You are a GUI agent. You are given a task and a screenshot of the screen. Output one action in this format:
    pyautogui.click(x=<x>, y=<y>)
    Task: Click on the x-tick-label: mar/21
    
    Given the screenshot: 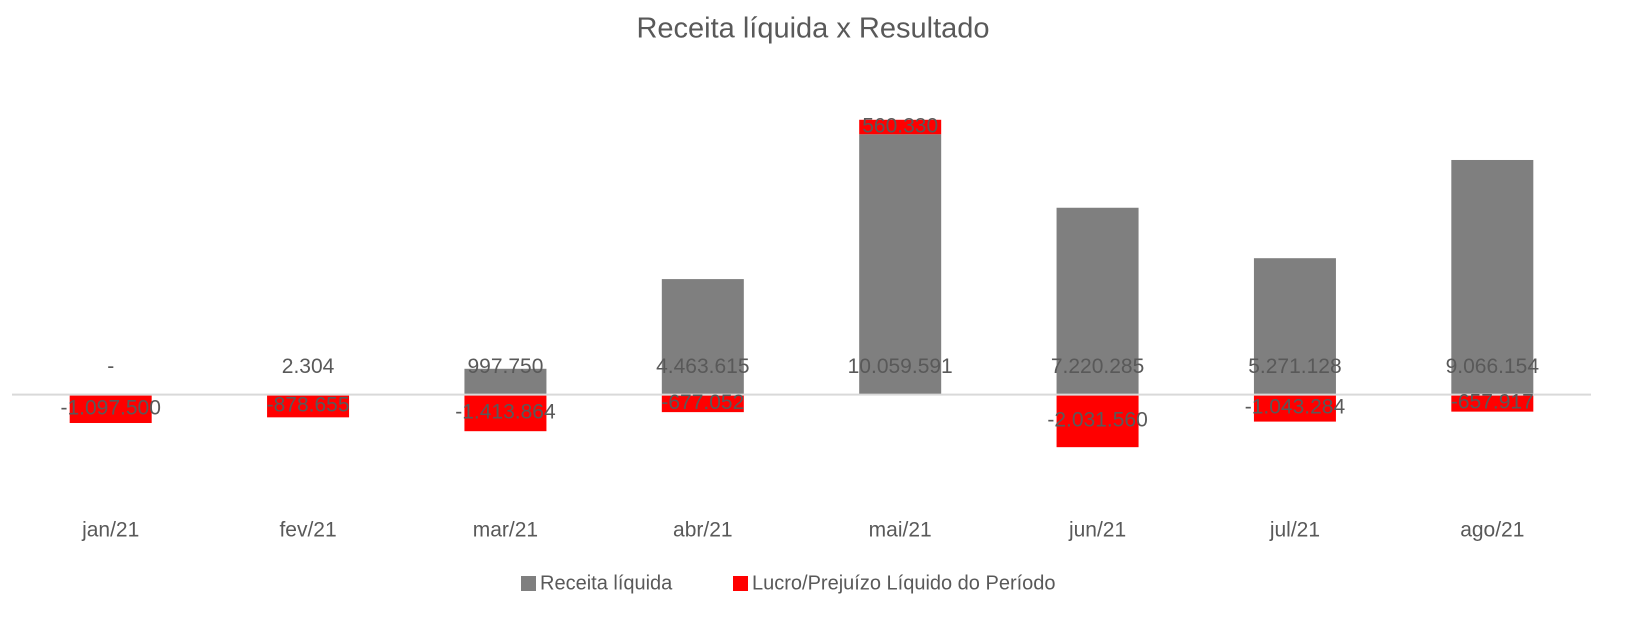 What is the action you would take?
    pyautogui.click(x=505, y=530)
    